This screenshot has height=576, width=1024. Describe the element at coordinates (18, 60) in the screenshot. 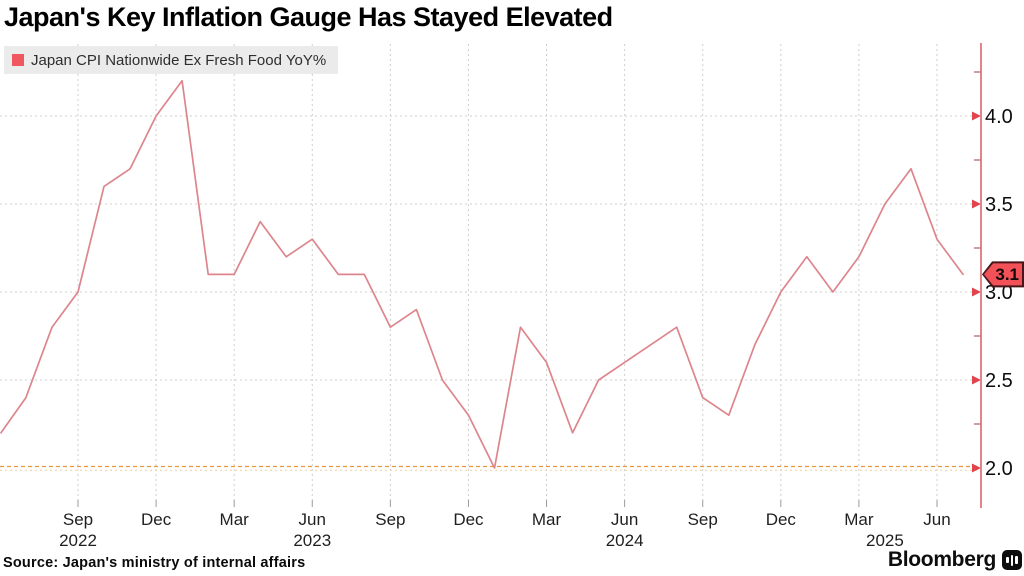

I see `legend-swatch-icon` at that location.